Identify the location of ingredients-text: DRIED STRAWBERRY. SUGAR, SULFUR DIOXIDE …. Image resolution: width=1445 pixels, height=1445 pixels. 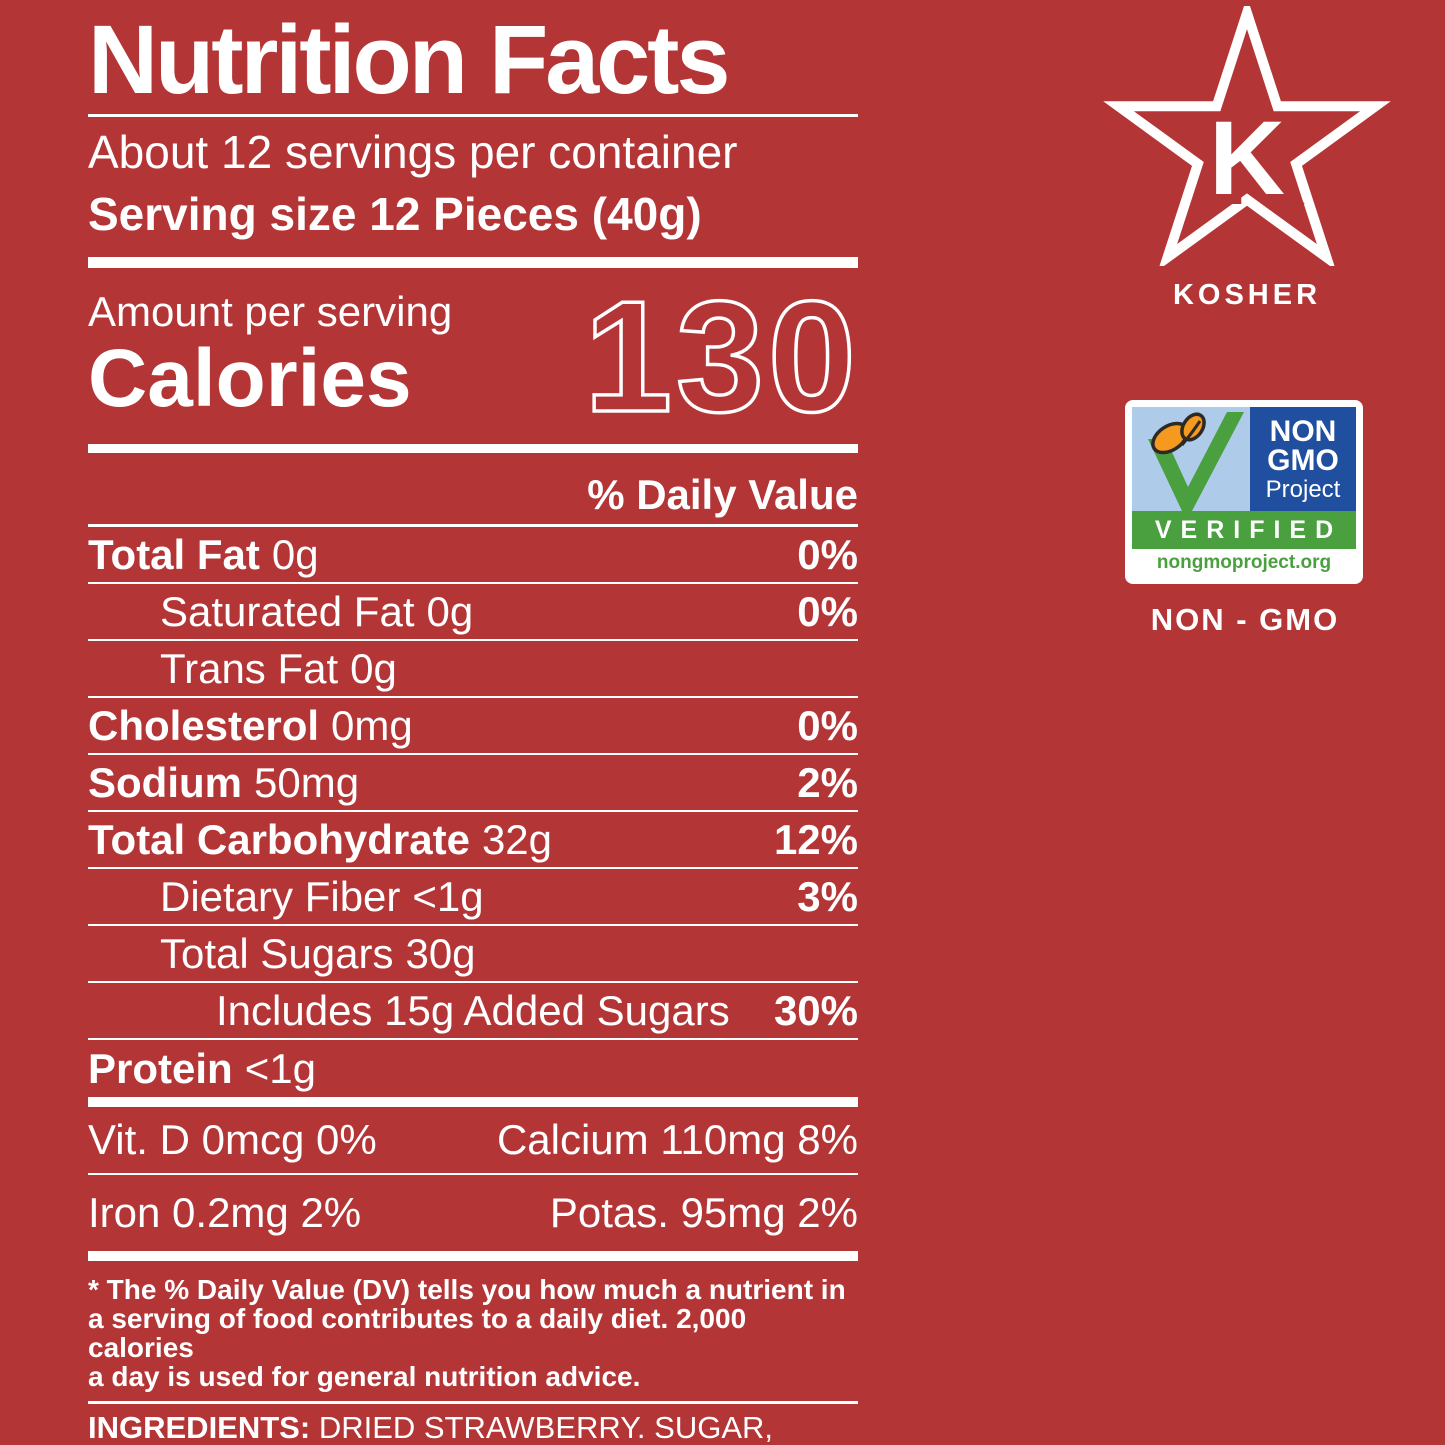
(430, 1427).